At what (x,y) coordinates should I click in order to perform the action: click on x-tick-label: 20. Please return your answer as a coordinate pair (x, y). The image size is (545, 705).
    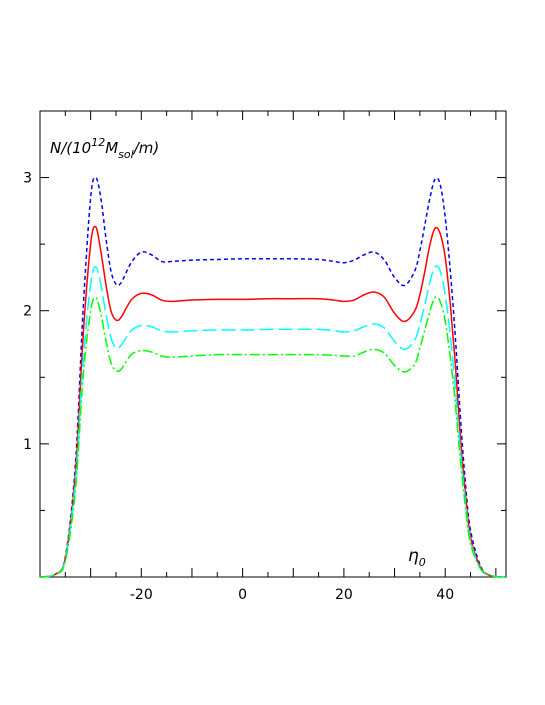
    Looking at the image, I should click on (344, 595).